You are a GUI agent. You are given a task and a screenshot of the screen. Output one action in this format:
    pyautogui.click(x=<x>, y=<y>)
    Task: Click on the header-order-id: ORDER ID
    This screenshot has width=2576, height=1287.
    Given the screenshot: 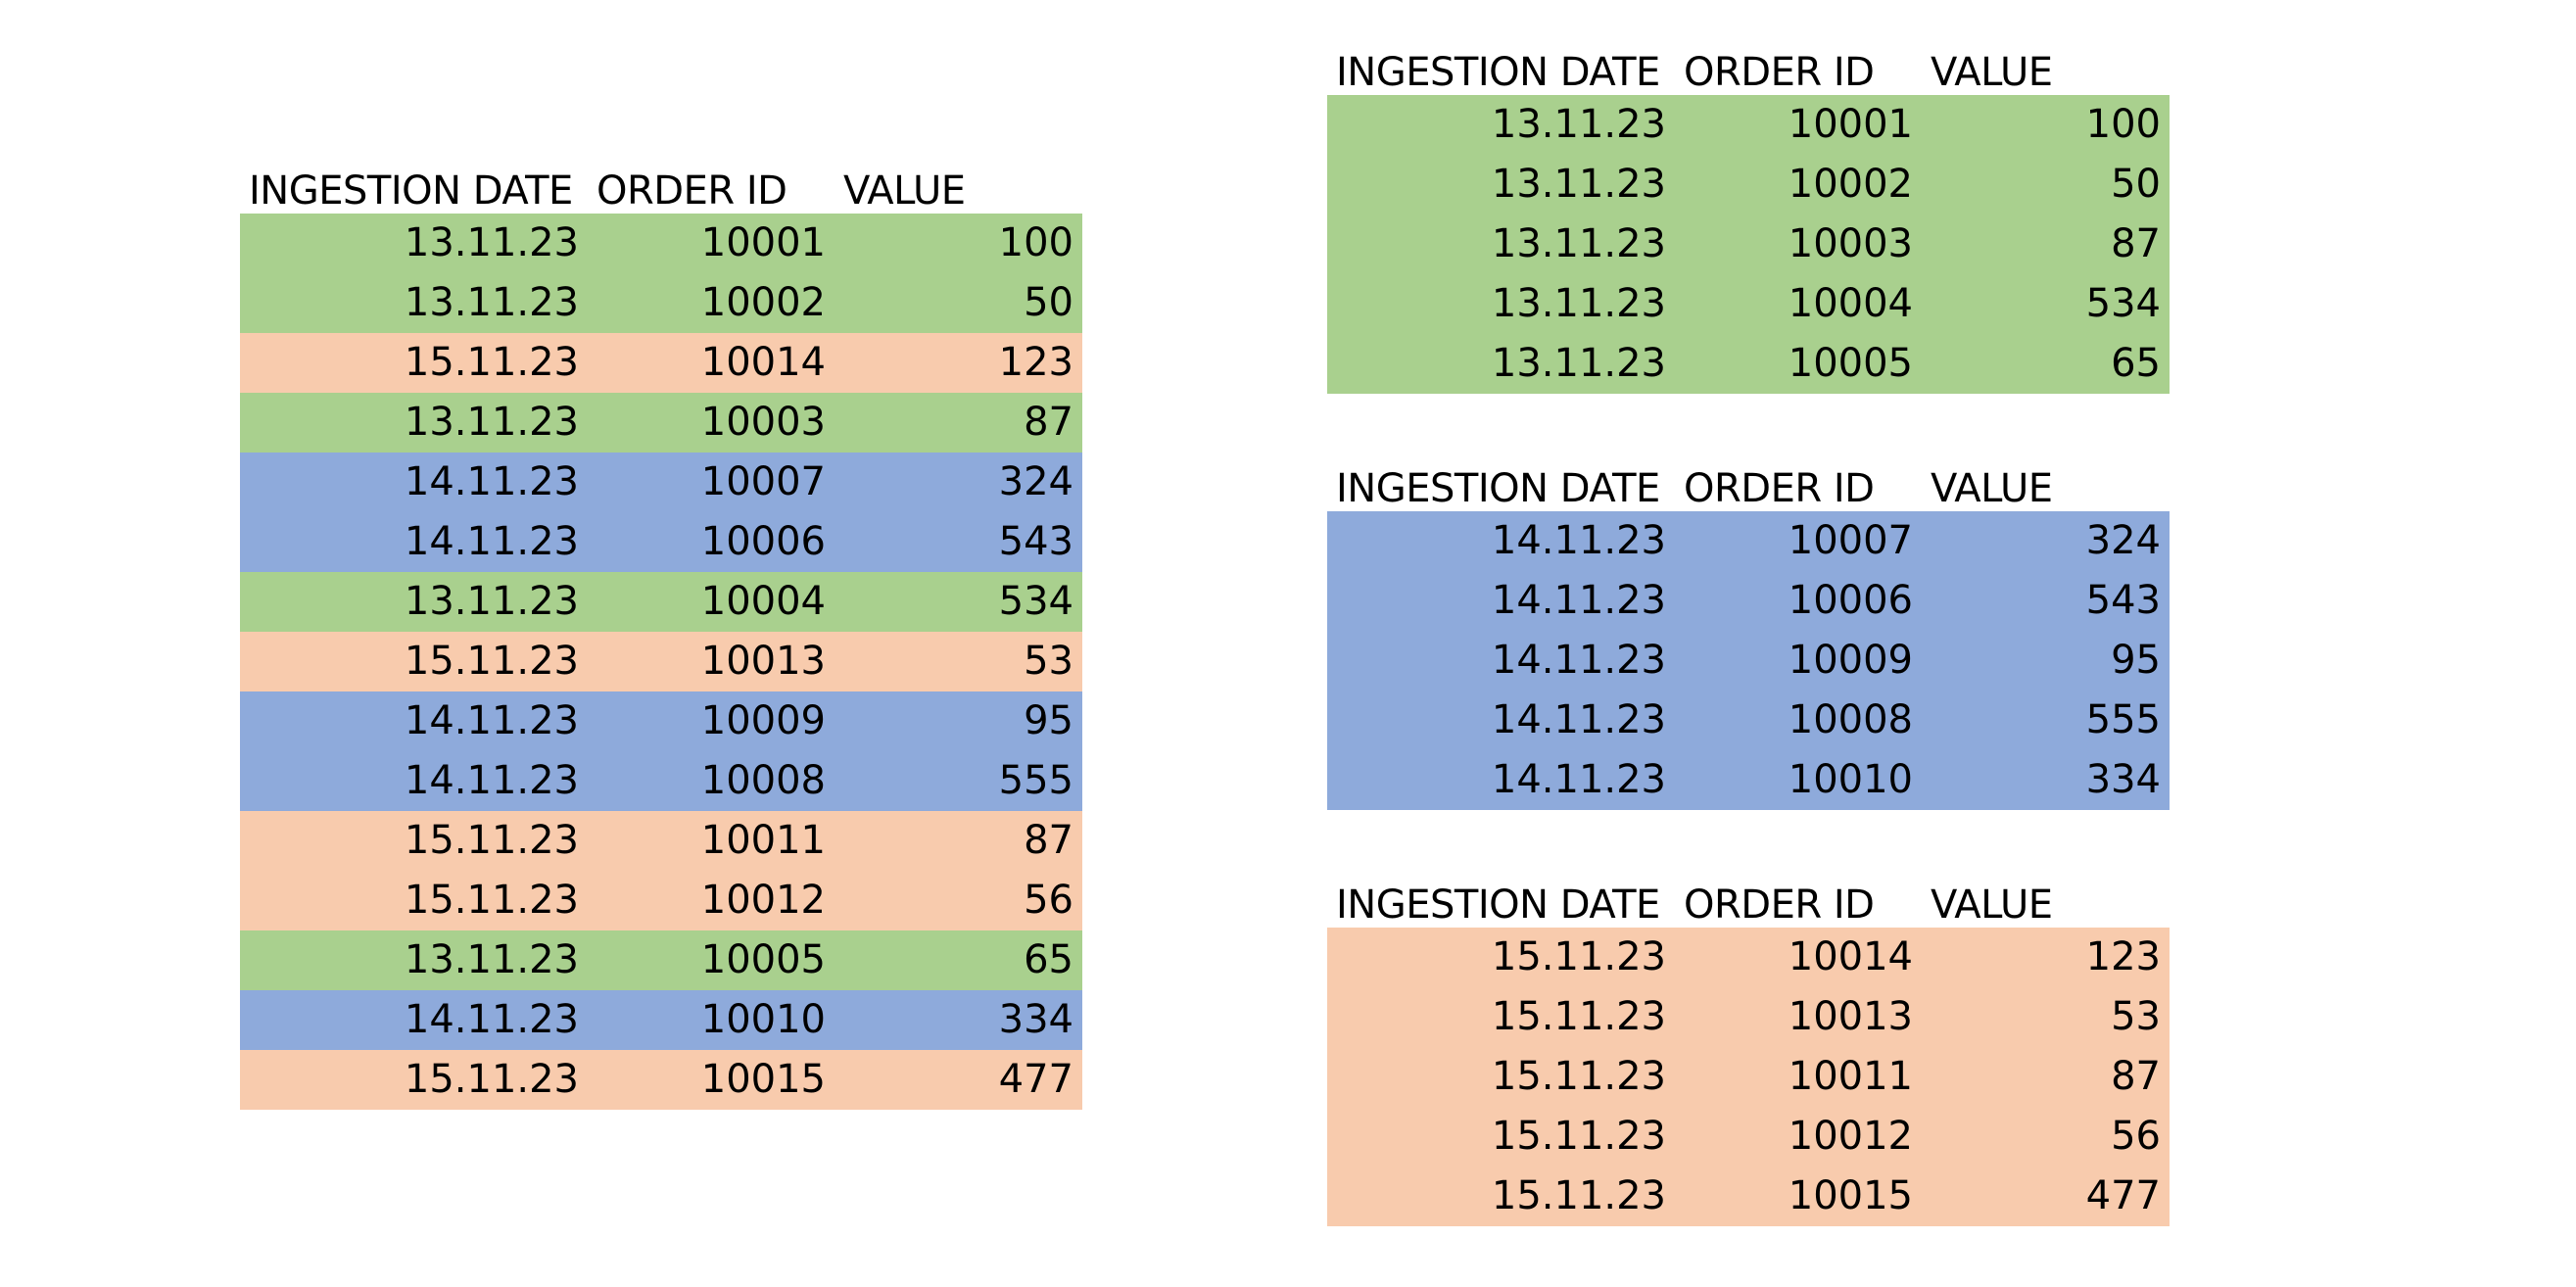 What is the action you would take?
    pyautogui.click(x=1779, y=905)
    